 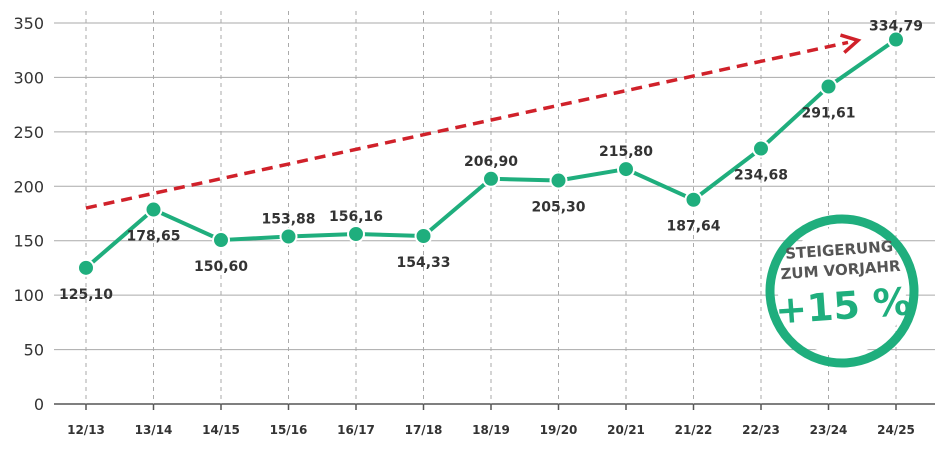 I want to click on growth-badge: STEIGERUNG ZUM VORJAHR +15 %, so click(x=842, y=291).